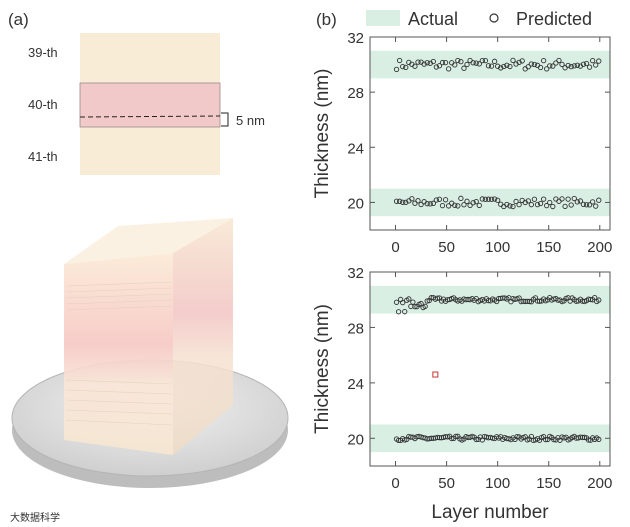  Describe the element at coordinates (148, 241) in the screenshot. I see `cube-top-face` at that location.